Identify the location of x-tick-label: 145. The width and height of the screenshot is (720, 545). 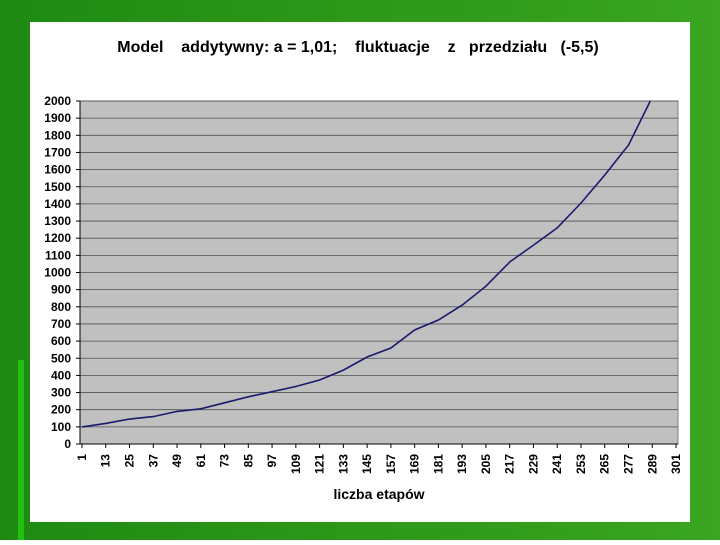
(367, 464).